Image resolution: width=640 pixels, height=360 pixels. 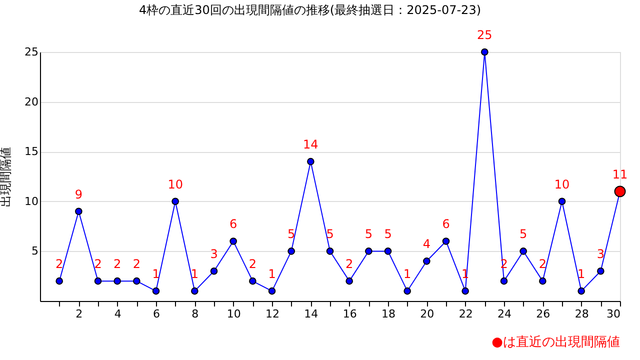 What do you see at coordinates (427, 314) in the screenshot?
I see `x-tick-label: 20` at bounding box center [427, 314].